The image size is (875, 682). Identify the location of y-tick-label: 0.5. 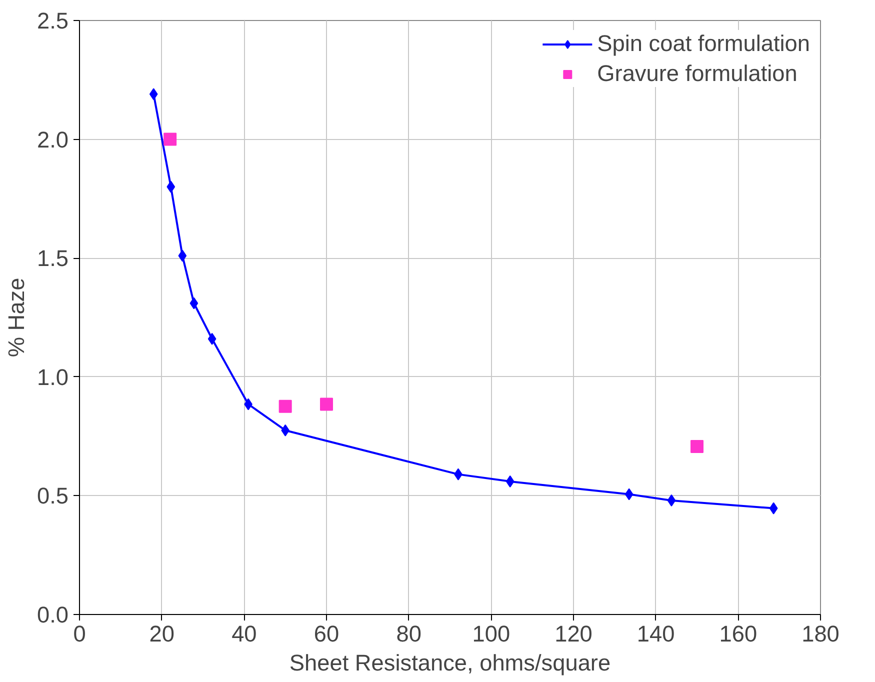
(53, 495).